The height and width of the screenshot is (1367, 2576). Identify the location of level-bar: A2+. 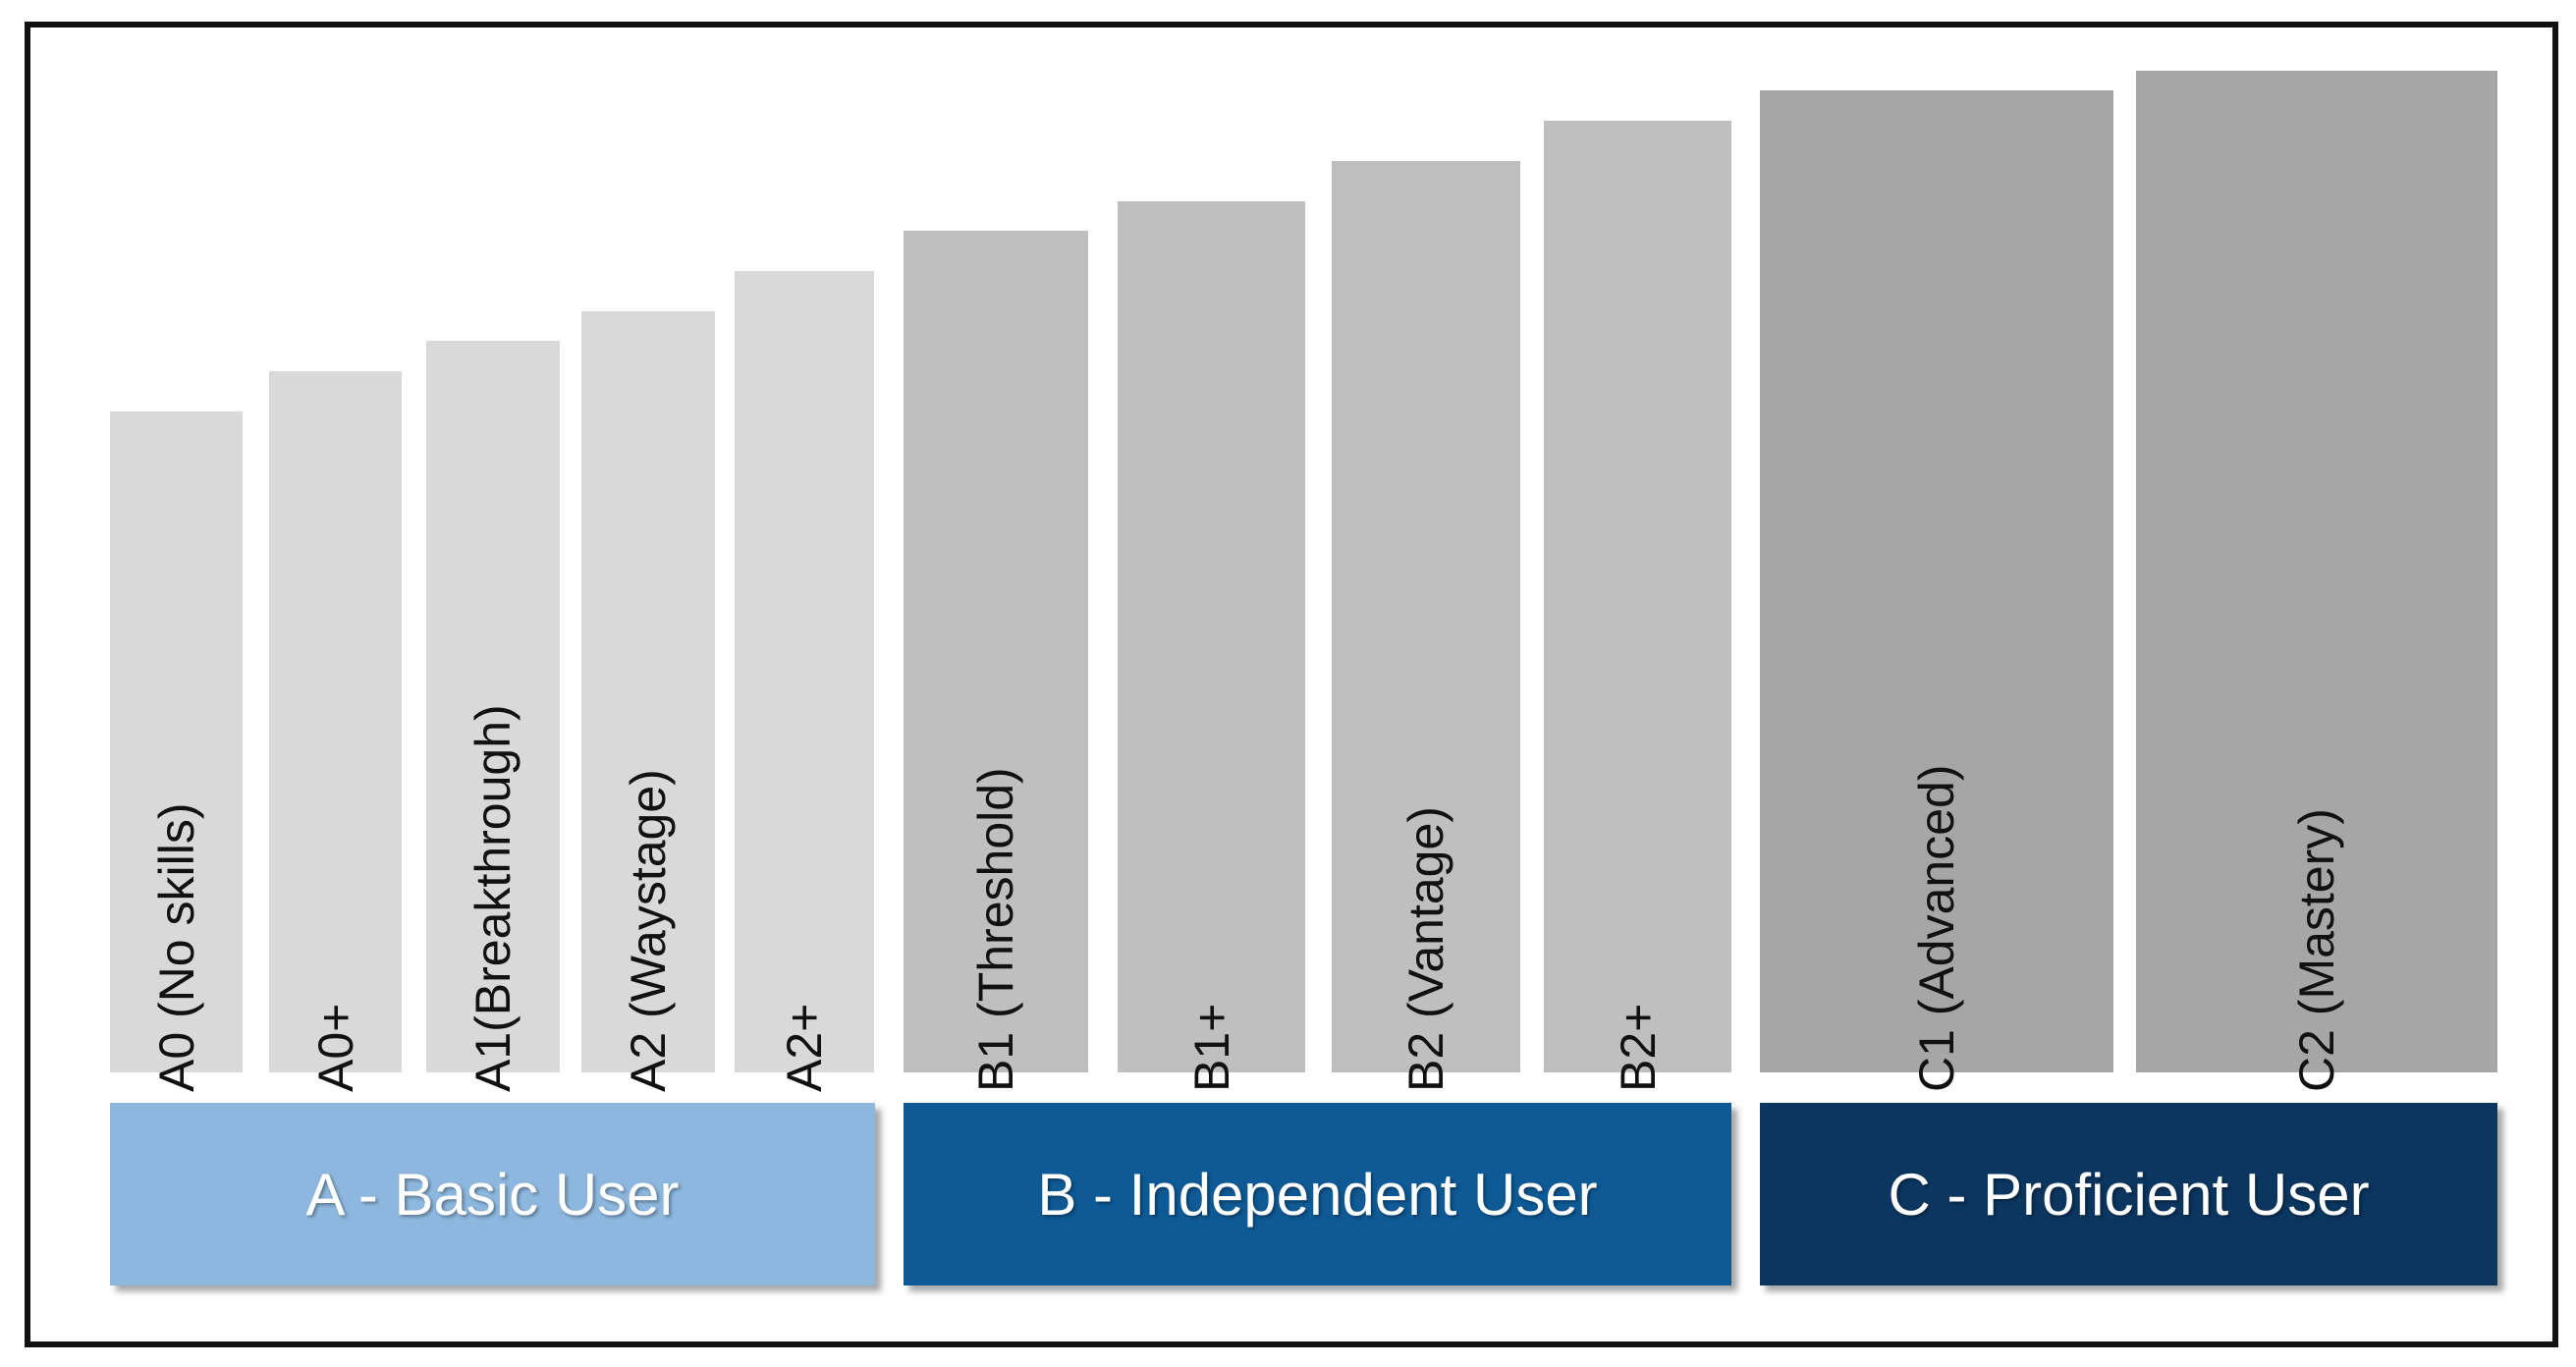
(804, 681).